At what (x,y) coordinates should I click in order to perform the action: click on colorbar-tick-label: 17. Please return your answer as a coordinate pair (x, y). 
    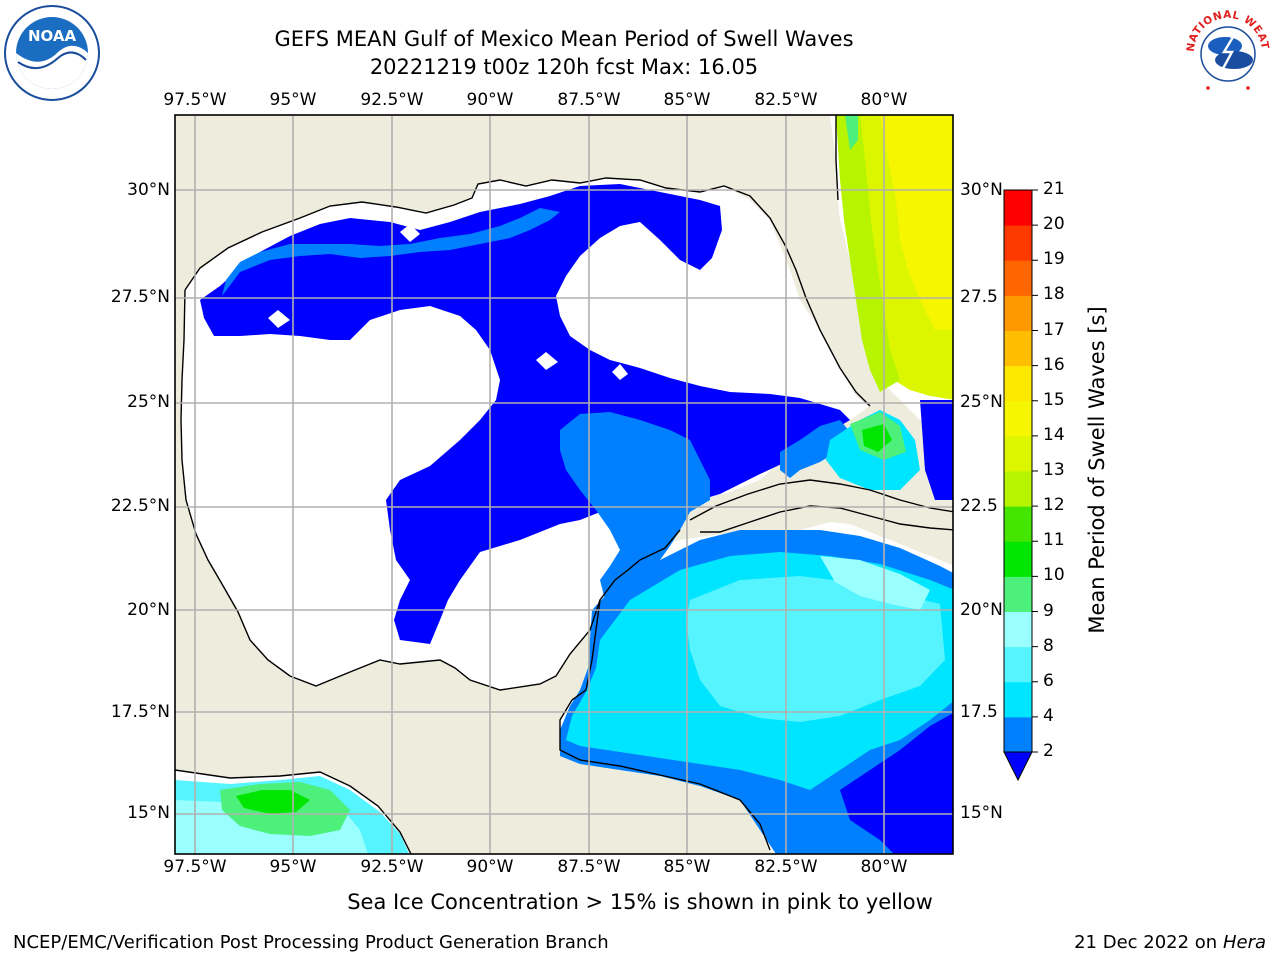
    Looking at the image, I should click on (1054, 329).